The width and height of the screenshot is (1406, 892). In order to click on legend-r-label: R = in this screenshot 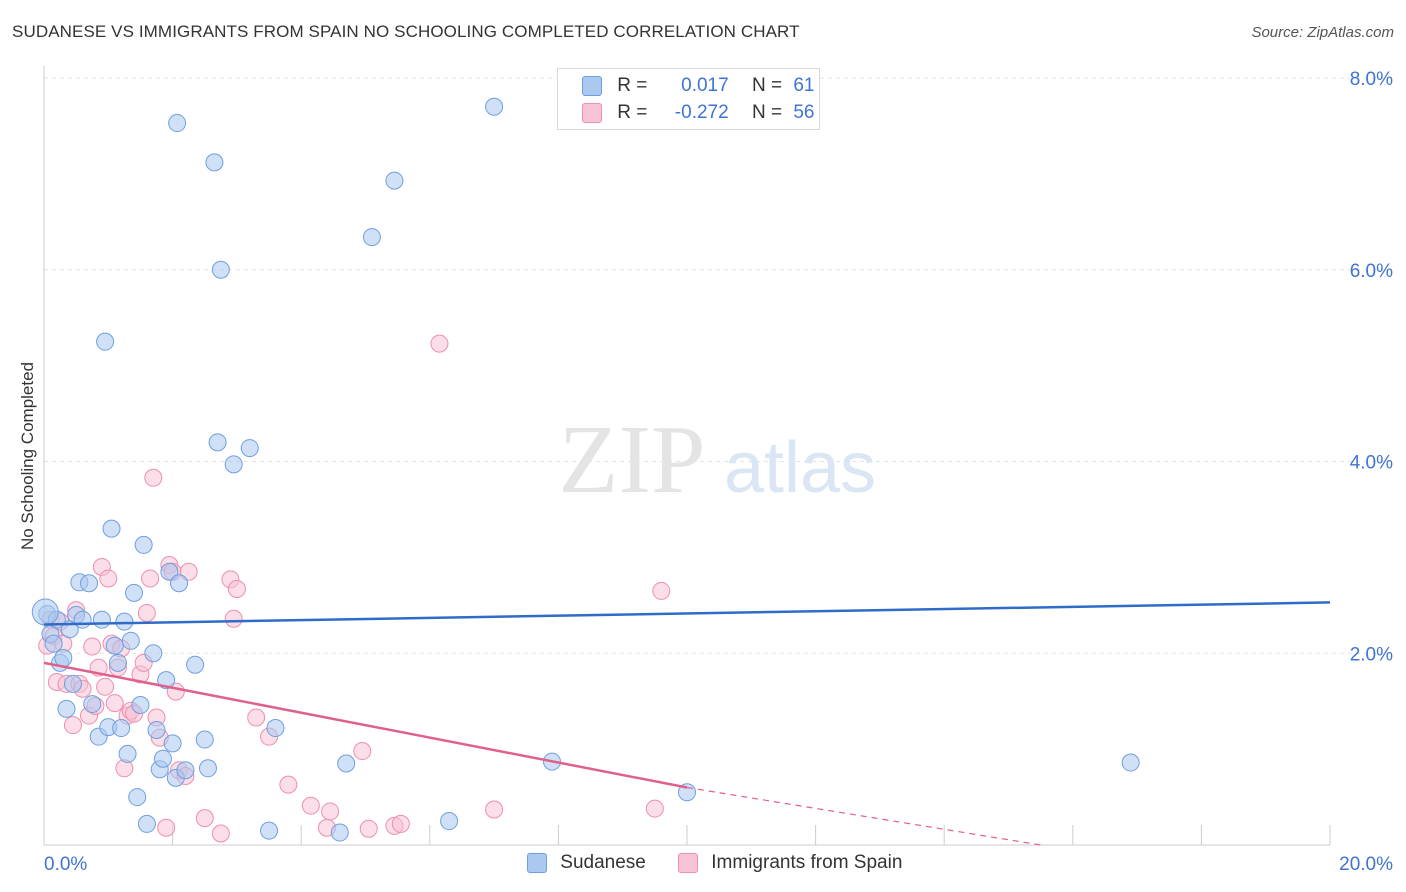, I will do `click(632, 112)`.